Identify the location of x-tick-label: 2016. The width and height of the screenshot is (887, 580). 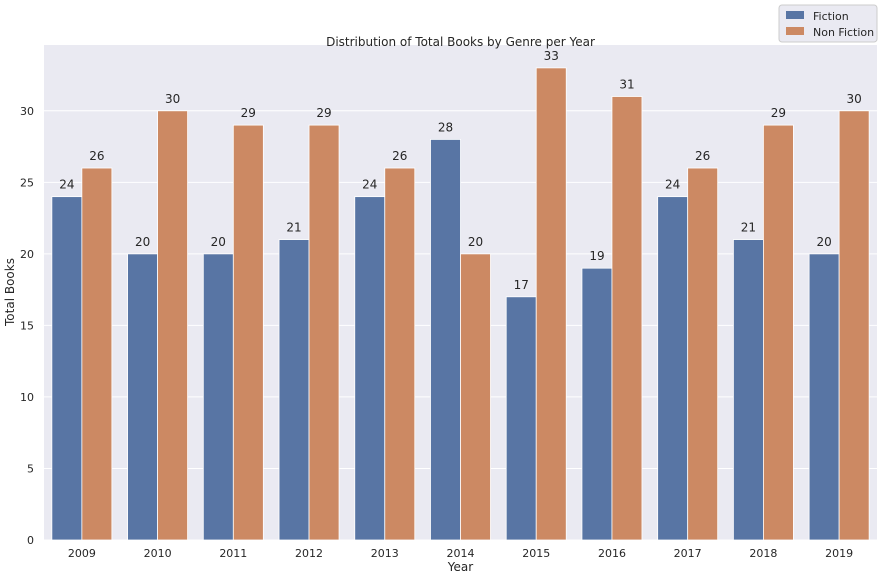
(612, 553).